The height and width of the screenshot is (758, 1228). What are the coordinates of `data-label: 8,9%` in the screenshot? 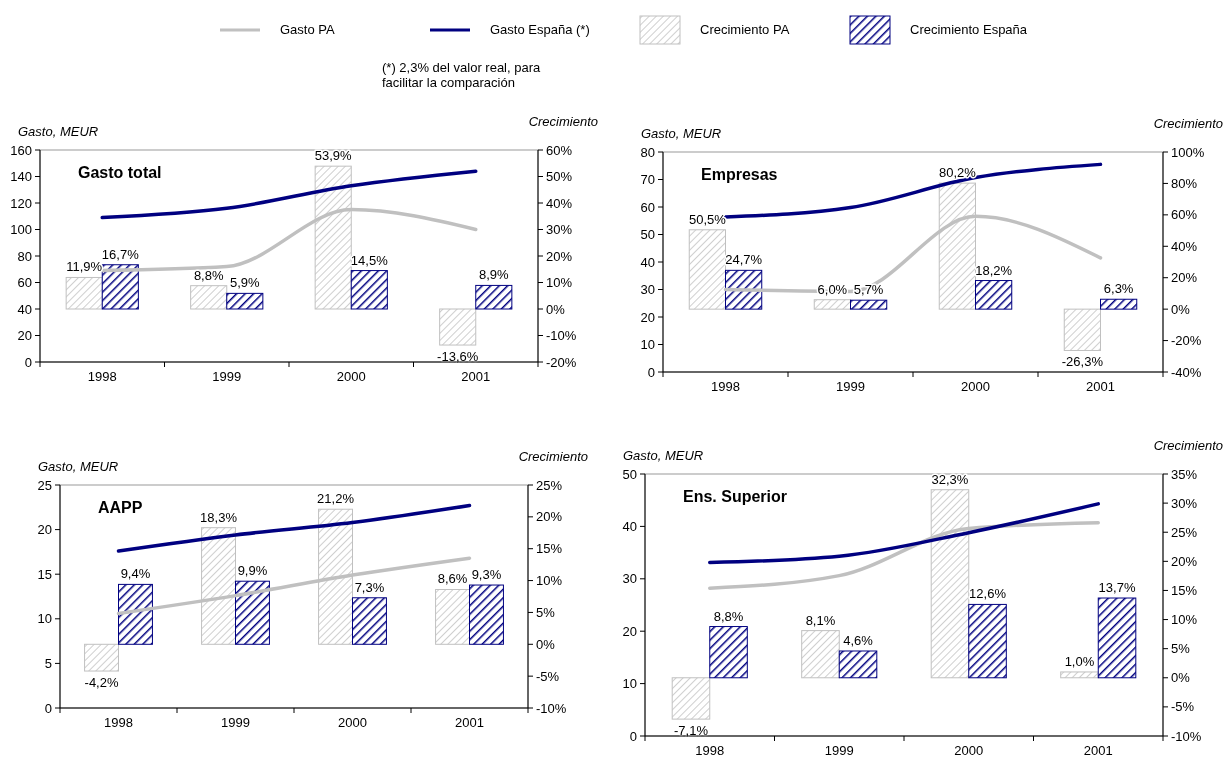 It's located at (494, 275).